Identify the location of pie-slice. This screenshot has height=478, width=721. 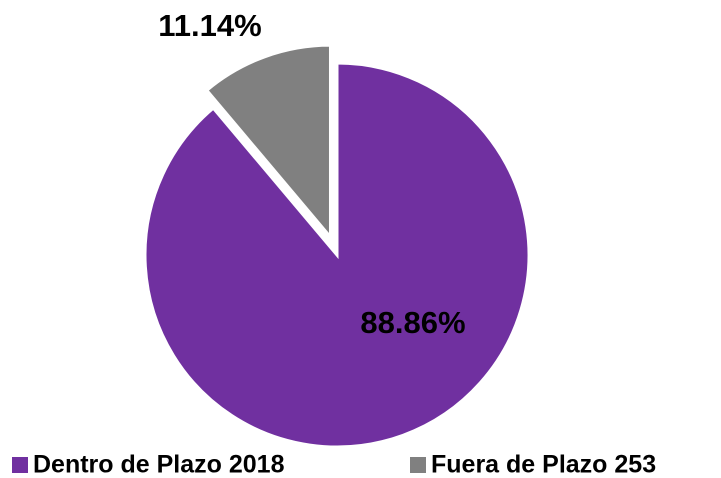
(268, 142).